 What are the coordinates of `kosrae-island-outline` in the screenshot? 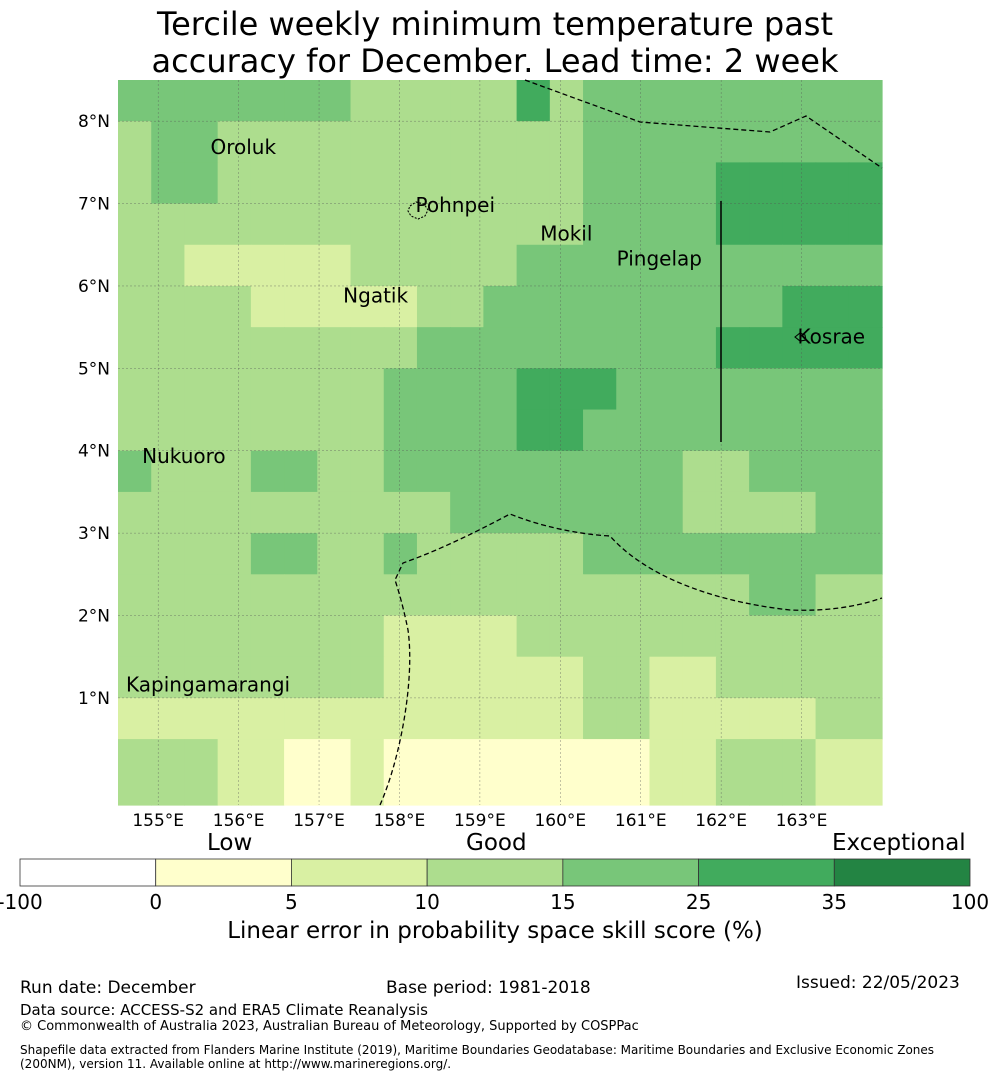 It's located at (800, 337).